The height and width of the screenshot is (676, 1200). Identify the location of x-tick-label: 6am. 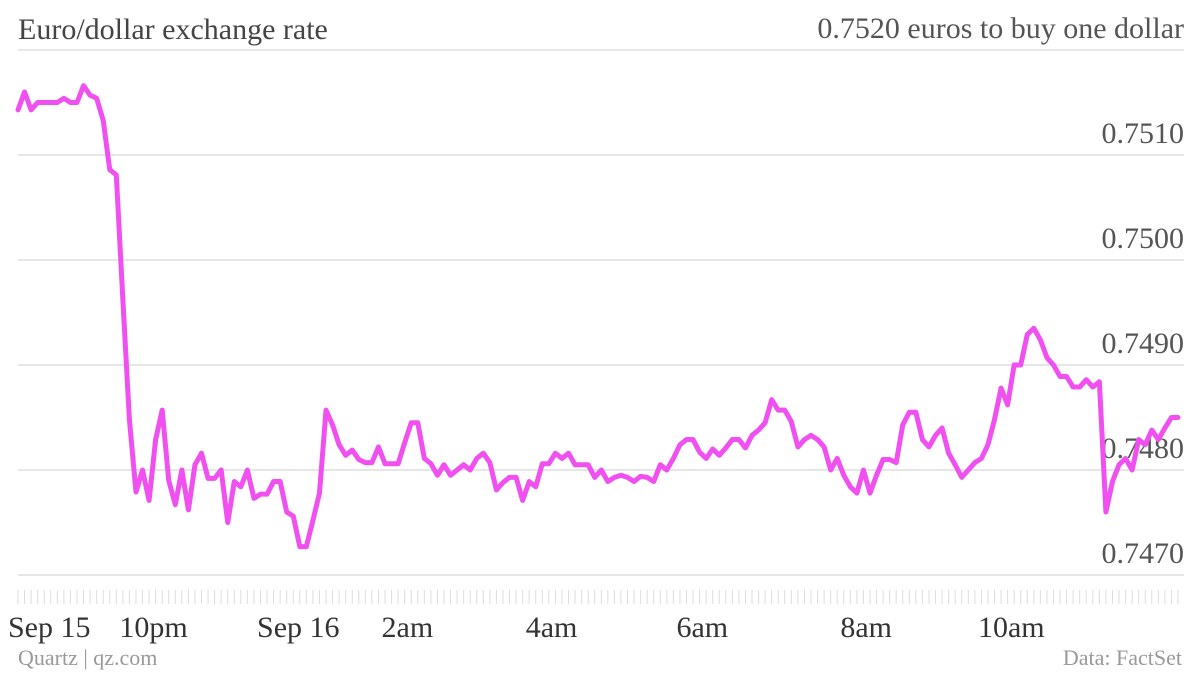
(702, 627).